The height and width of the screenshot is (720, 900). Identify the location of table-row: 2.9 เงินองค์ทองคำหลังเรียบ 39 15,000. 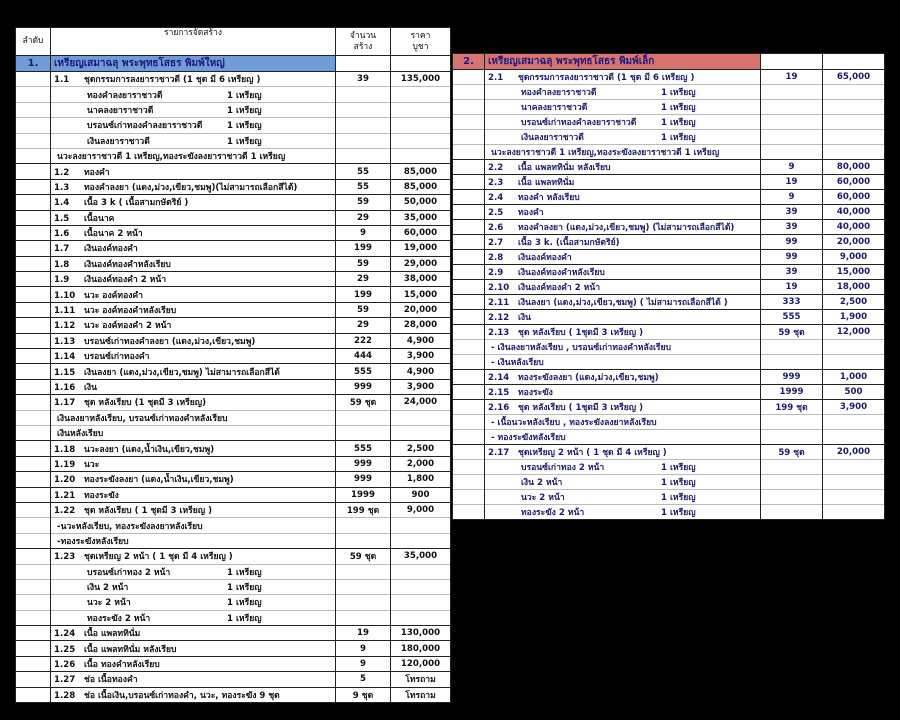
(668, 272).